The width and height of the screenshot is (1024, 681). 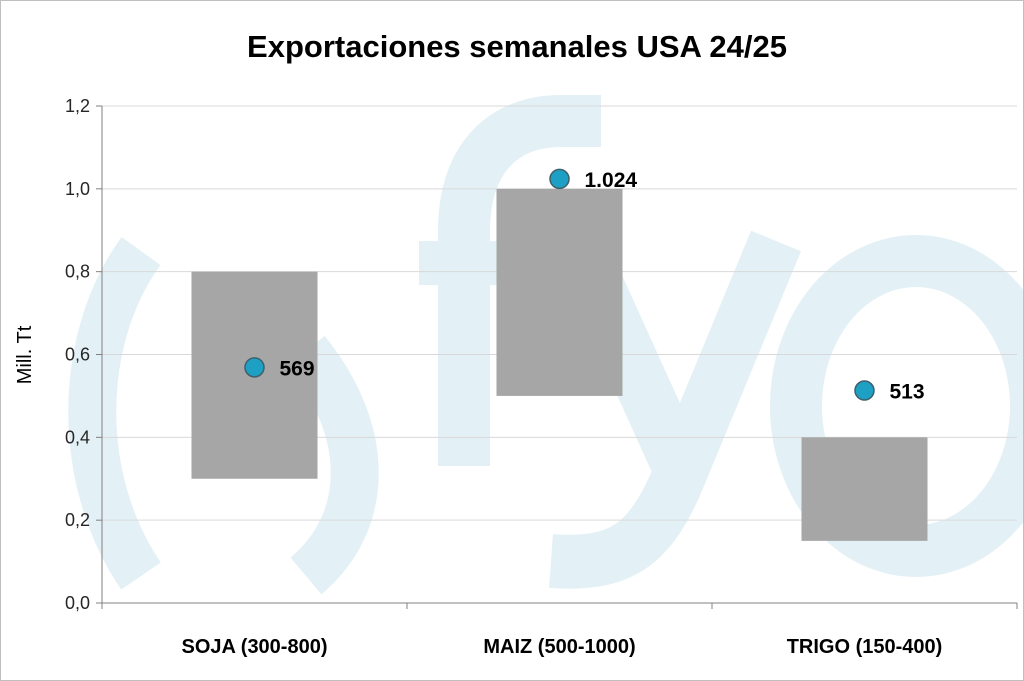 I want to click on y-tick-label: 0,0, so click(x=77, y=603).